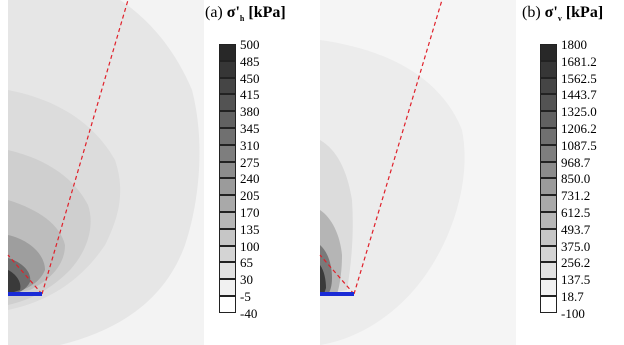 This screenshot has height=345, width=624. Describe the element at coordinates (245, 14) in the screenshot. I see `panel-label-a: (a) σ'h [kPa]` at that location.